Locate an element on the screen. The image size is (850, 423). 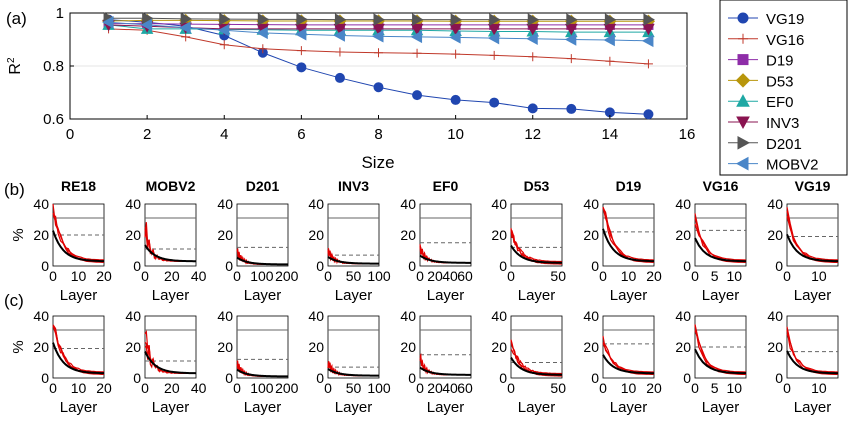
panel-a-xtick-label: 14 is located at coordinates (610, 134).